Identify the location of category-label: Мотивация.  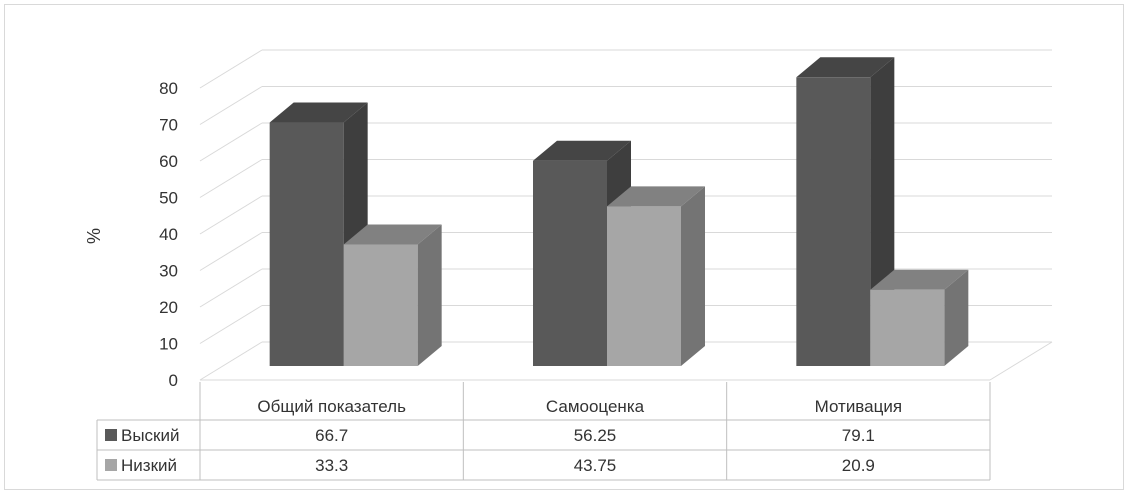
(858, 406).